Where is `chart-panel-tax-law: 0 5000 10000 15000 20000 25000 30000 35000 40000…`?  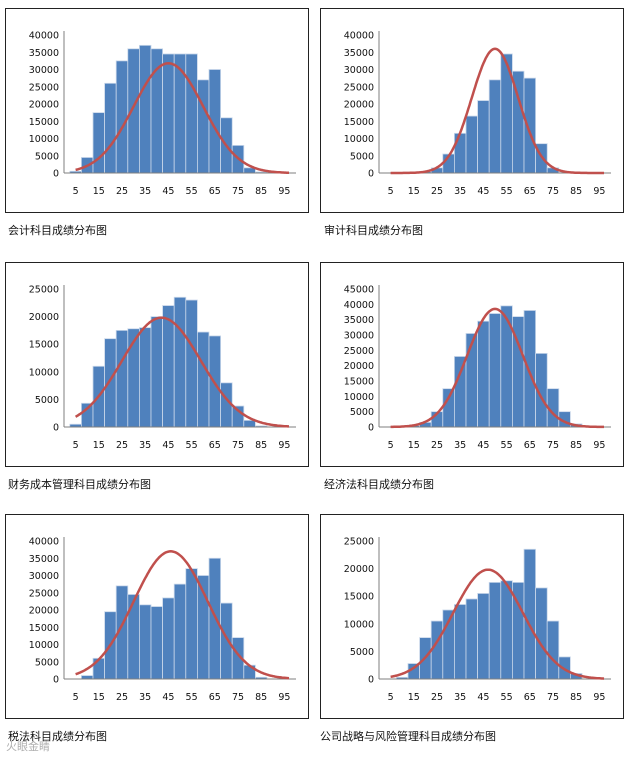 chart-panel-tax-law: 0 5000 10000 15000 20000 25000 30000 35000 40000… is located at coordinates (157, 616).